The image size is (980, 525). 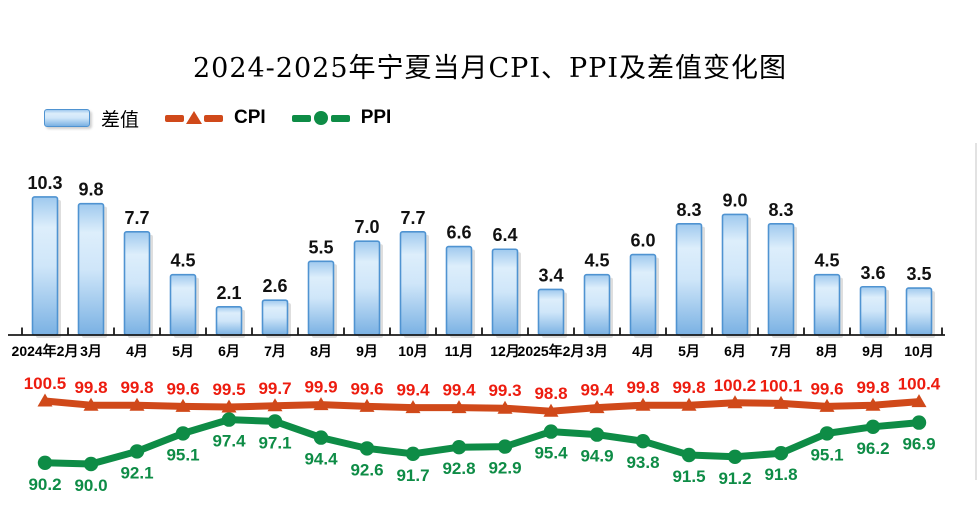 What do you see at coordinates (550, 393) in the screenshot?
I see `cpi-value-label: 98.8` at bounding box center [550, 393].